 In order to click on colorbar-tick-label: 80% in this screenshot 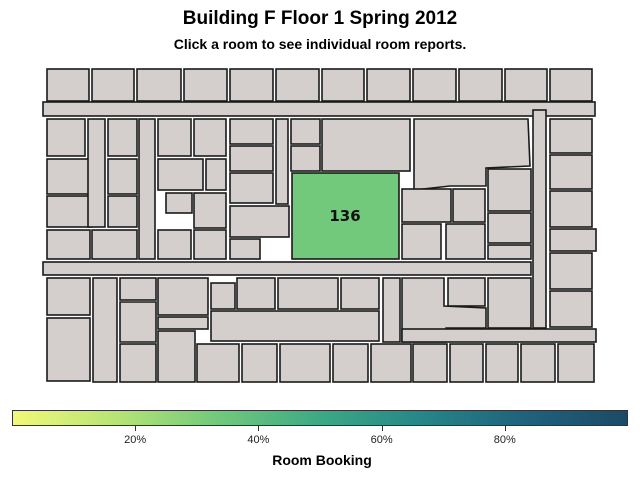, I will do `click(504, 440)`.